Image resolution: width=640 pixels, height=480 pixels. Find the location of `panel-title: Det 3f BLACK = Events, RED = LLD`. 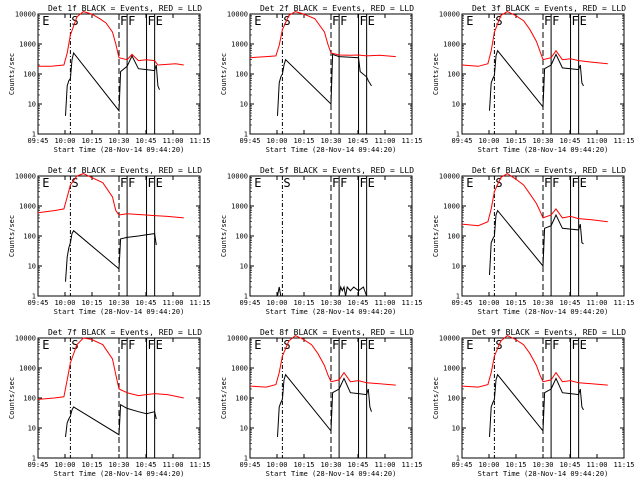

panel-title: Det 3f BLACK = Events, RED = LLD is located at coordinates (549, 8).